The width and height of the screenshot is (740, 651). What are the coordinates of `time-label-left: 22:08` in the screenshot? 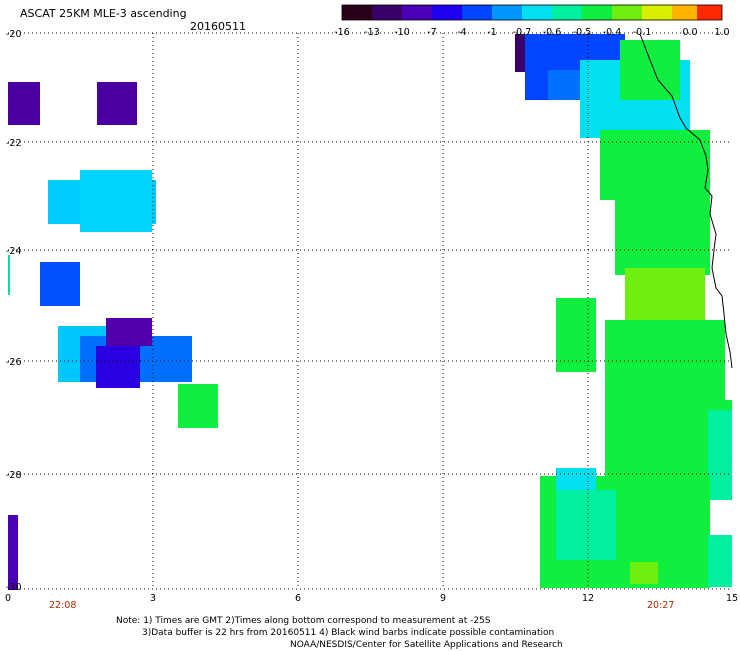 It's located at (63, 605).